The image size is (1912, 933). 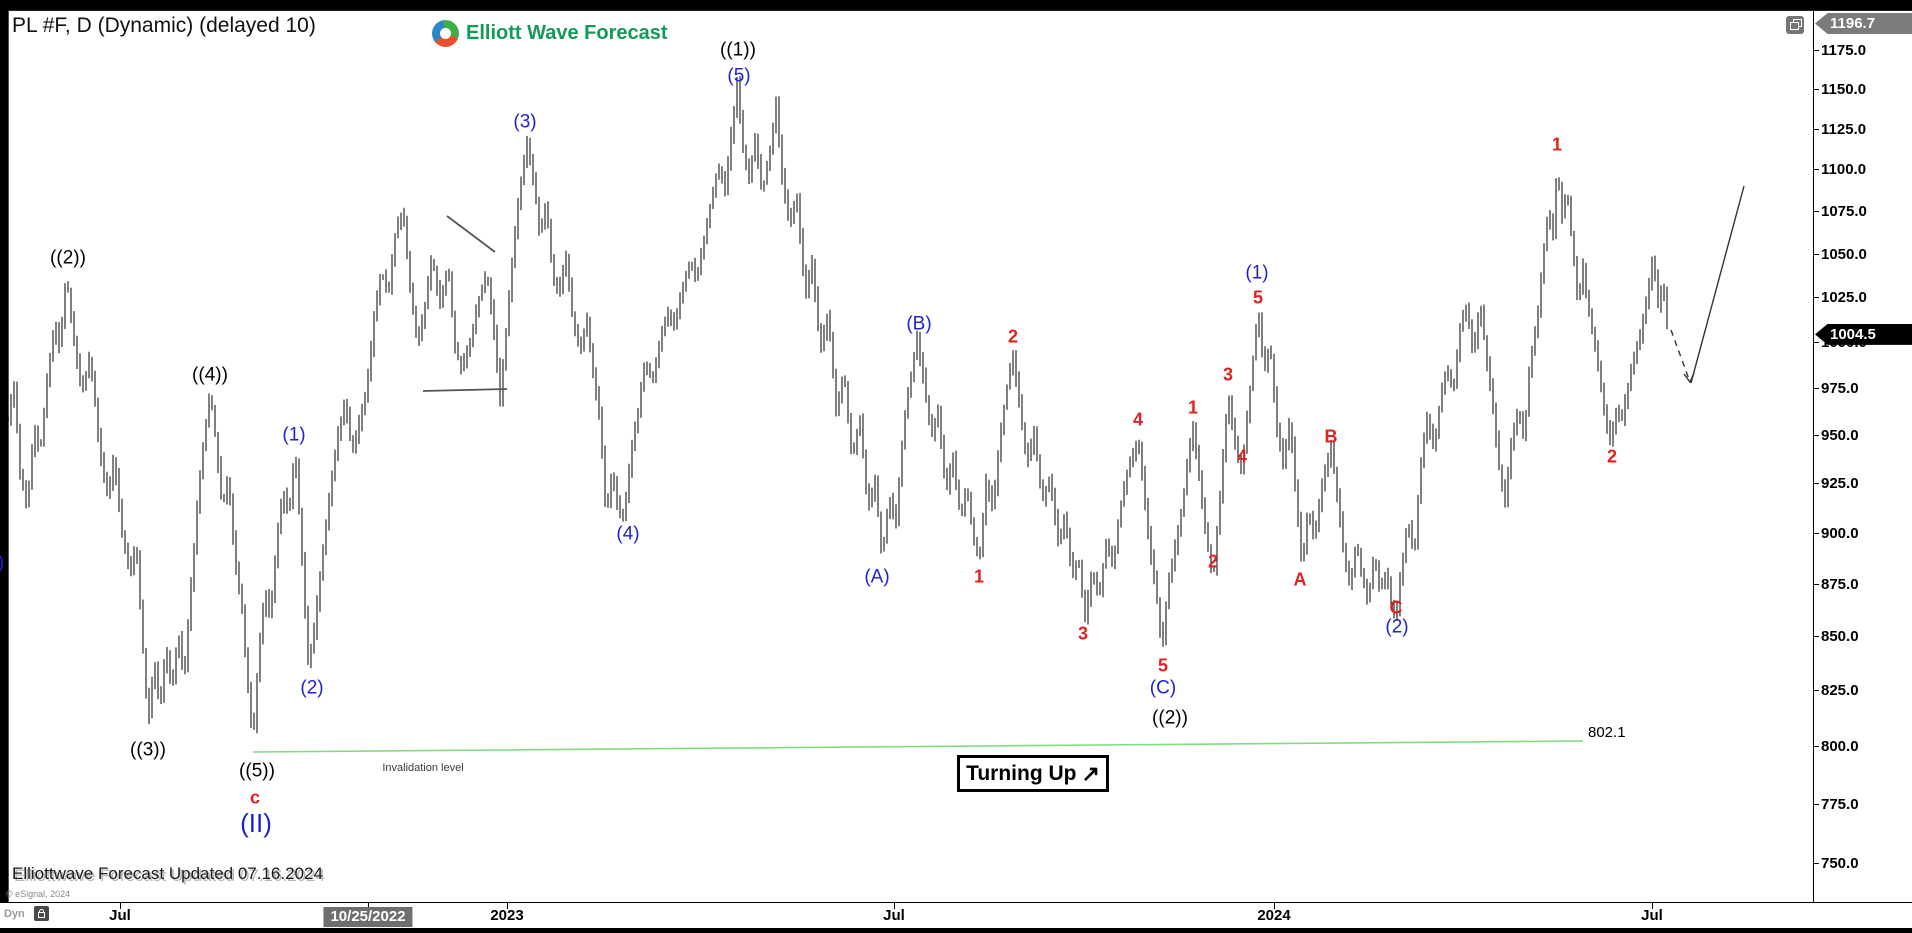 I want to click on wave-label: A, so click(x=1300, y=579).